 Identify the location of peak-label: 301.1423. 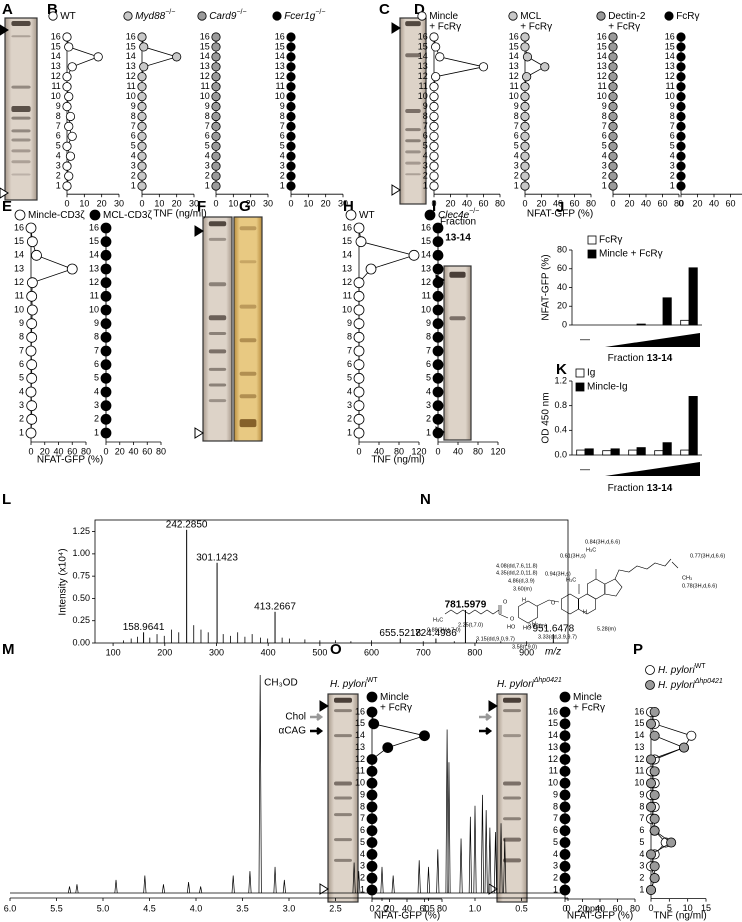
(217, 557).